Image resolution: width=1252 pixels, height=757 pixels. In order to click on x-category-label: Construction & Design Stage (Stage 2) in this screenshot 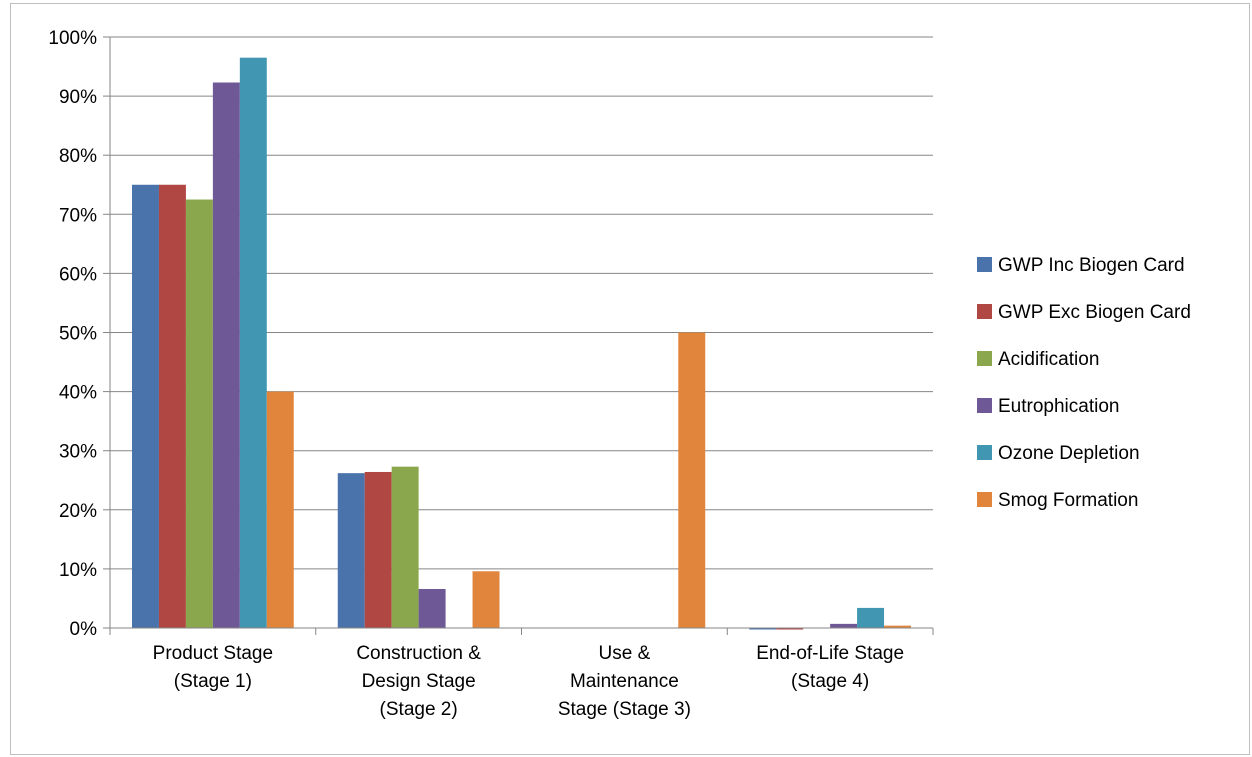, I will do `click(418, 681)`.